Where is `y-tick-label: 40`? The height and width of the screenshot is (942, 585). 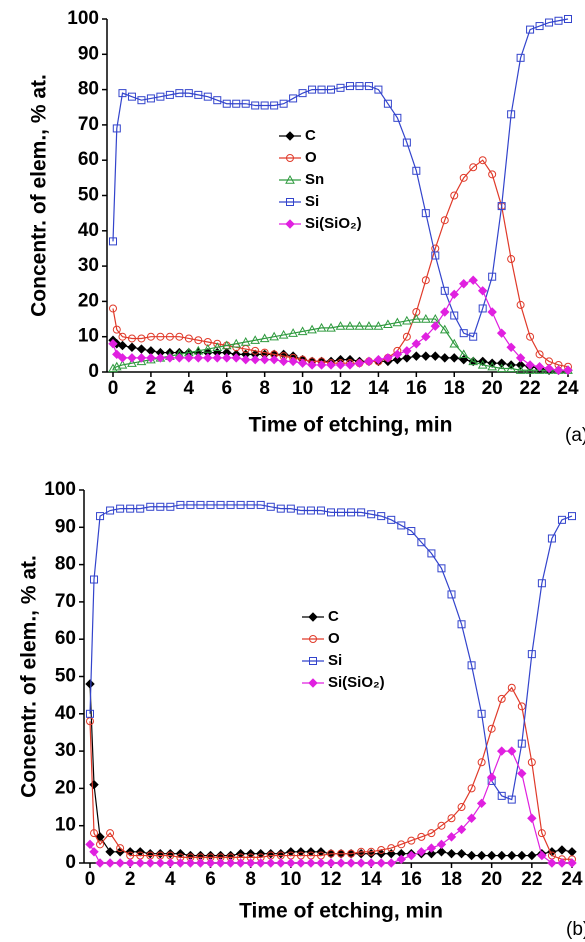
y-tick-label: 40 is located at coordinates (88, 230).